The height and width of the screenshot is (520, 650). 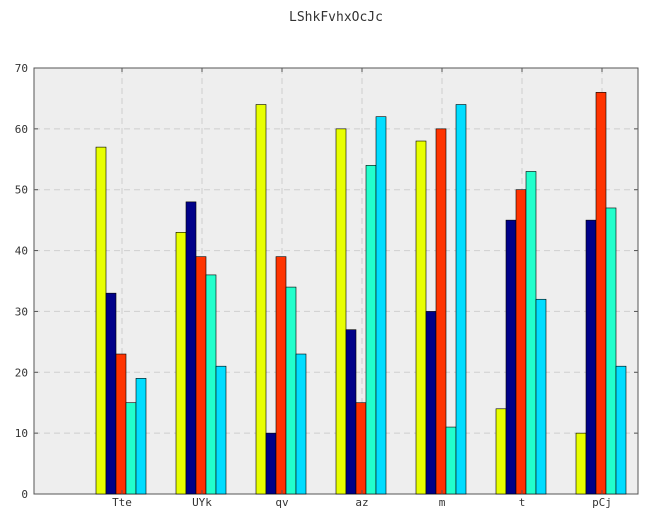 I want to click on x-tick-label: t, so click(x=522, y=502).